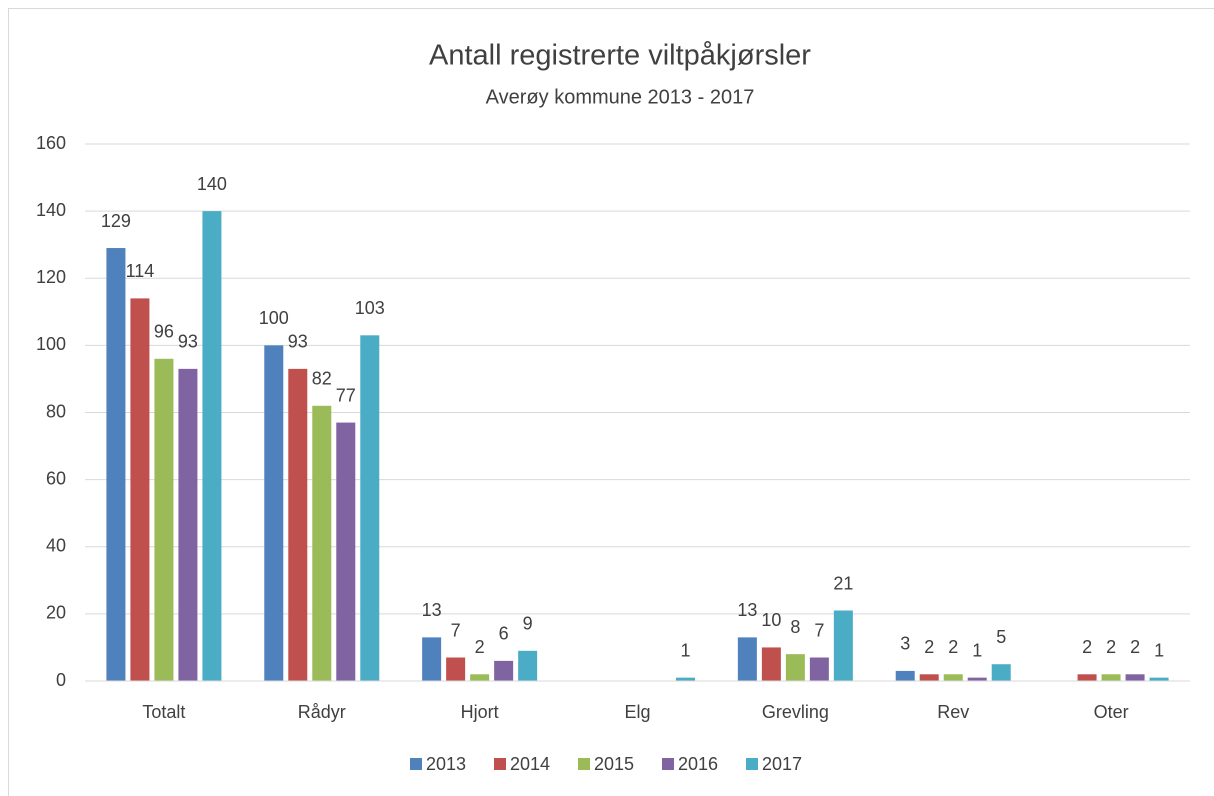 The image size is (1214, 796). What do you see at coordinates (771, 620) in the screenshot?
I see `data-label: 10` at bounding box center [771, 620].